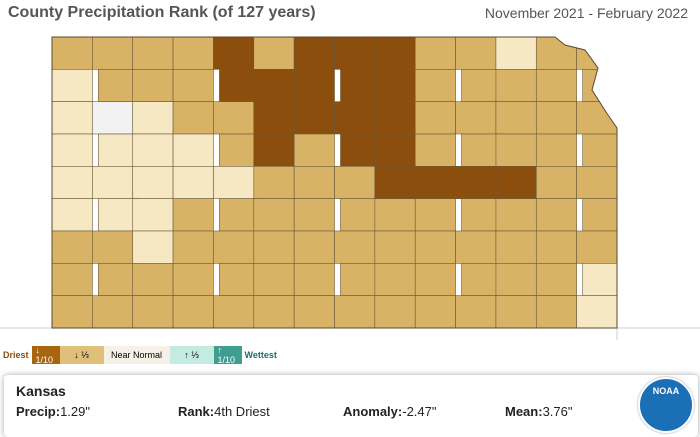  What do you see at coordinates (260, 355) in the screenshot?
I see `legend-wettest: Wettest` at bounding box center [260, 355].